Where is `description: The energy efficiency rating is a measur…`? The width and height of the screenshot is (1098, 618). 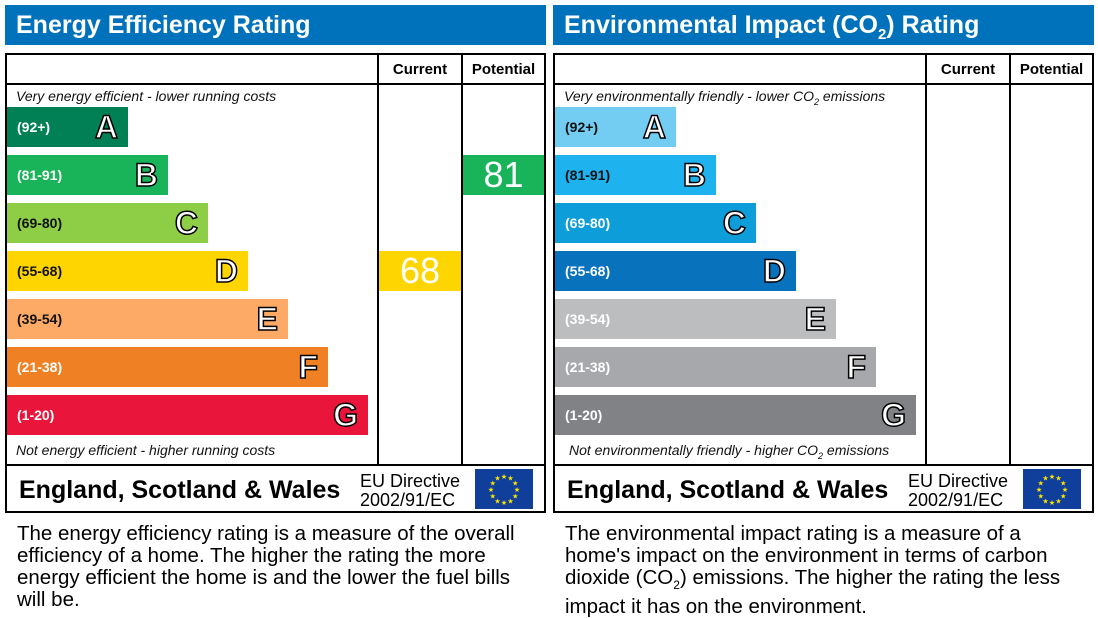
description: The energy efficiency rating is a measur… is located at coordinates (266, 566).